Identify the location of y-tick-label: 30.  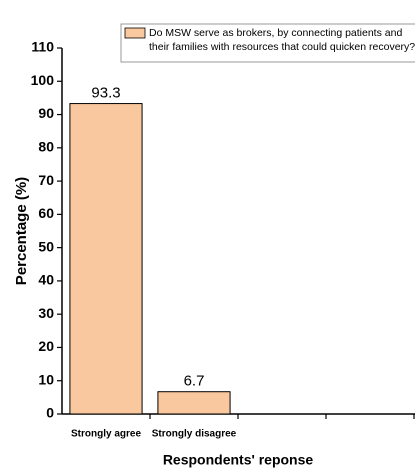
(46, 313).